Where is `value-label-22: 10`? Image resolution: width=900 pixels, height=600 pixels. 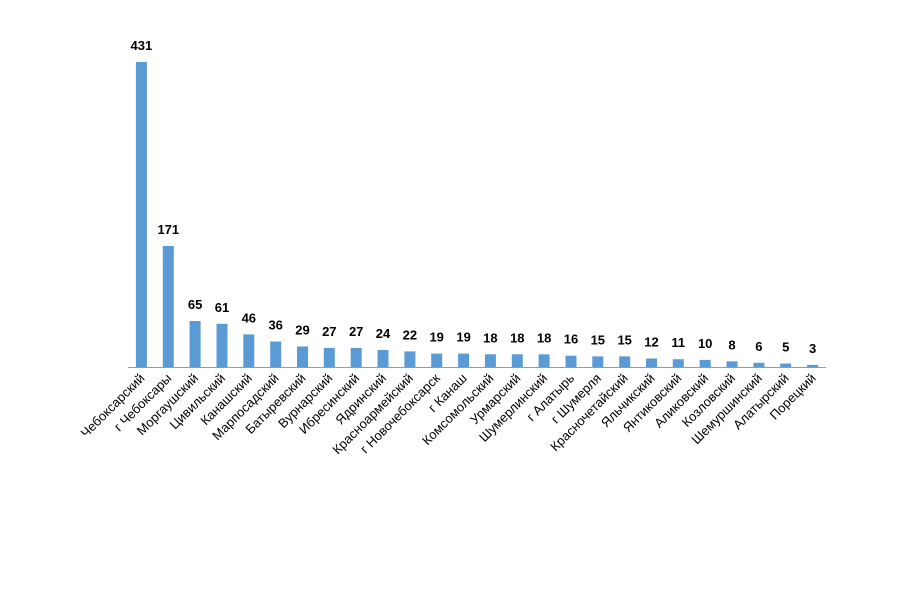
value-label-22: 10 is located at coordinates (705, 343).